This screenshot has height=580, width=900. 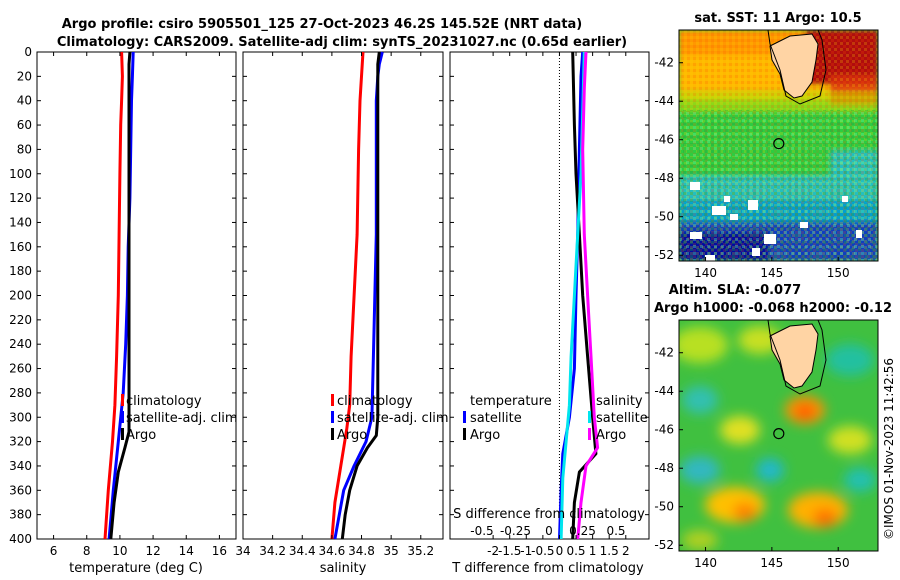 What do you see at coordinates (361, 551) in the screenshot?
I see `x-tick-label: 34.8` at bounding box center [361, 551].